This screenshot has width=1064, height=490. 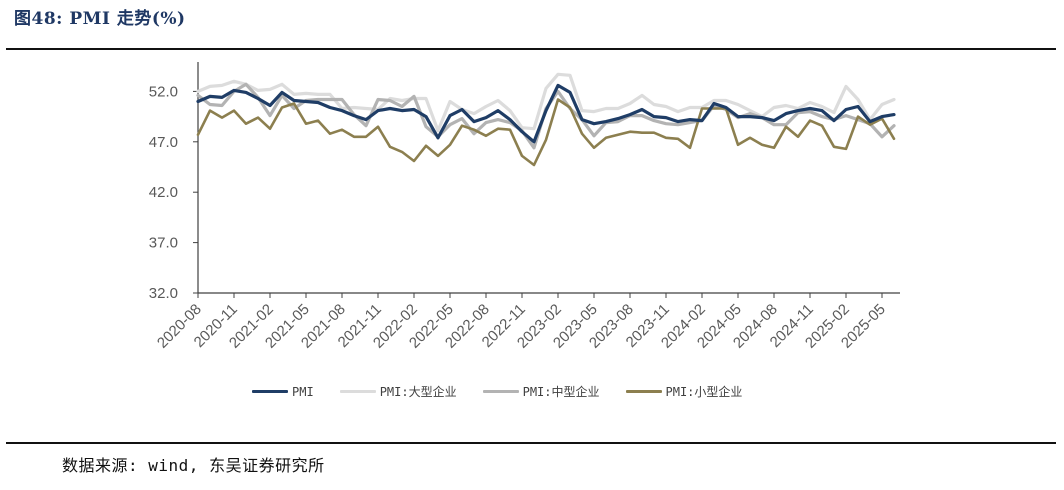 I want to click on legend-label: PMI:中型企业, so click(x=561, y=392).